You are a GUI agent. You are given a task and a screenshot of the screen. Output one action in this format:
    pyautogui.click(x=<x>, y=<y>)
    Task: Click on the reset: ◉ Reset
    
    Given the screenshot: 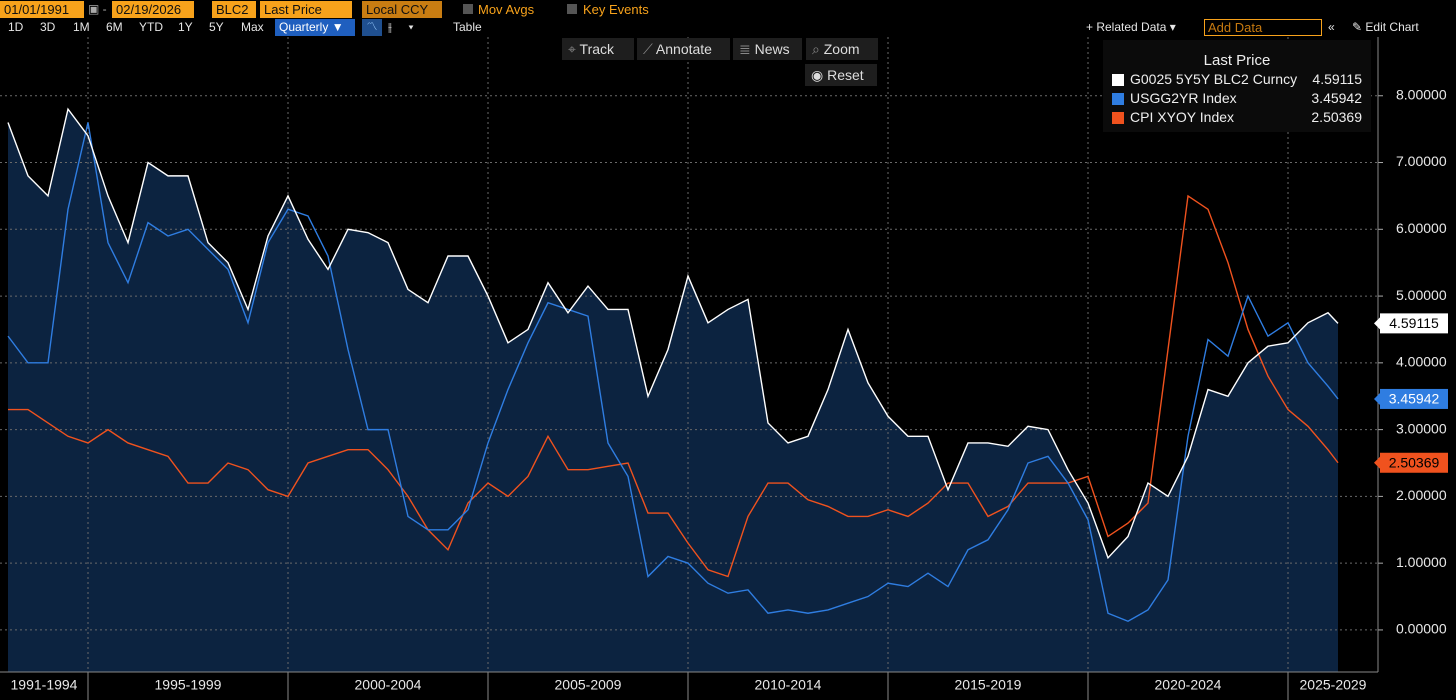 What is the action you would take?
    pyautogui.click(x=841, y=75)
    